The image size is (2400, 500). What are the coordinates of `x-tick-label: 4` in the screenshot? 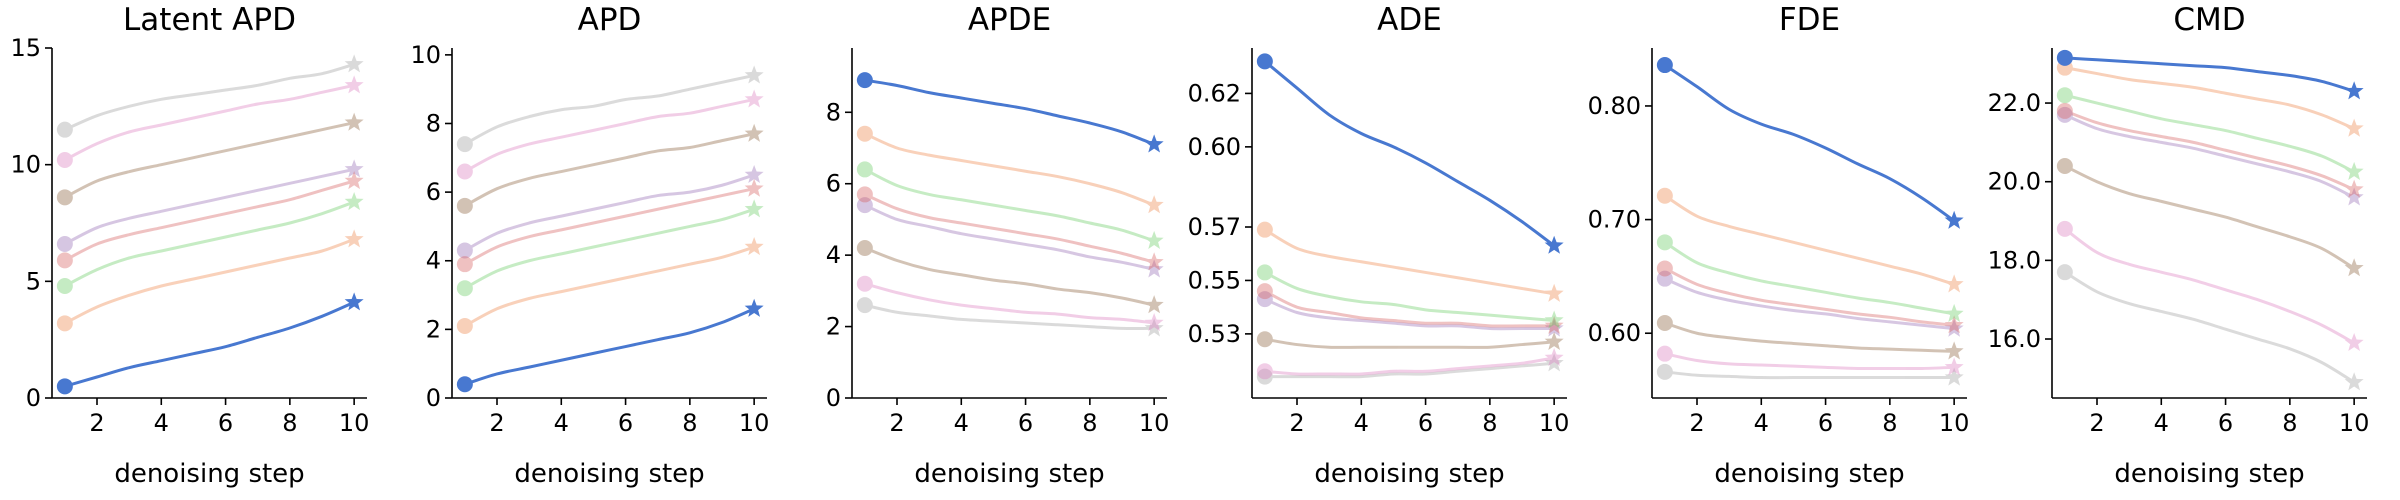 It's located at (961, 423).